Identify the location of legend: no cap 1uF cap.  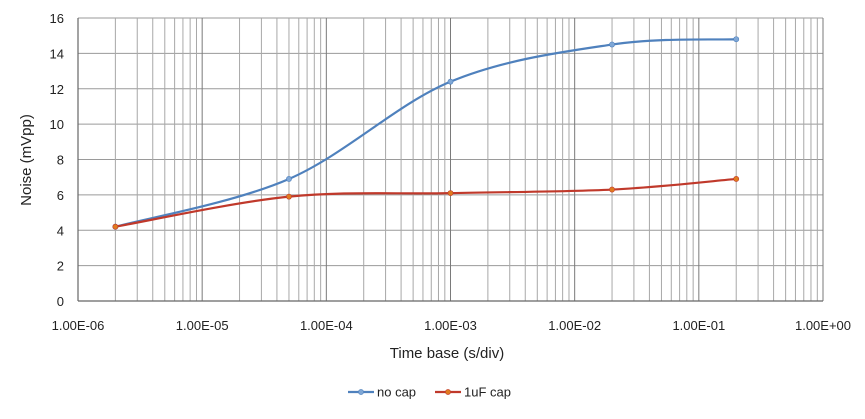
(429, 392).